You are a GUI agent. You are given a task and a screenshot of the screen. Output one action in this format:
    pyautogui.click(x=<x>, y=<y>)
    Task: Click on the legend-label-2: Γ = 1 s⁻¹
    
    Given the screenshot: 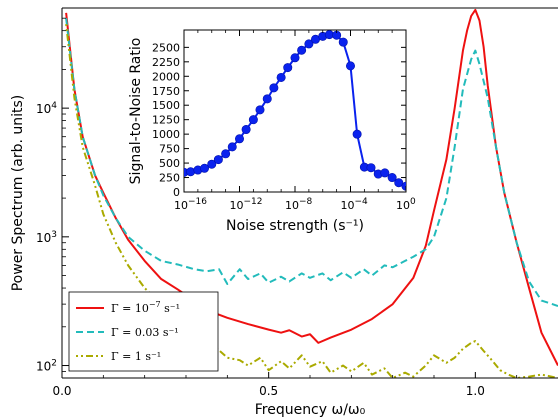 What is the action you would take?
    pyautogui.click(x=136, y=356)
    